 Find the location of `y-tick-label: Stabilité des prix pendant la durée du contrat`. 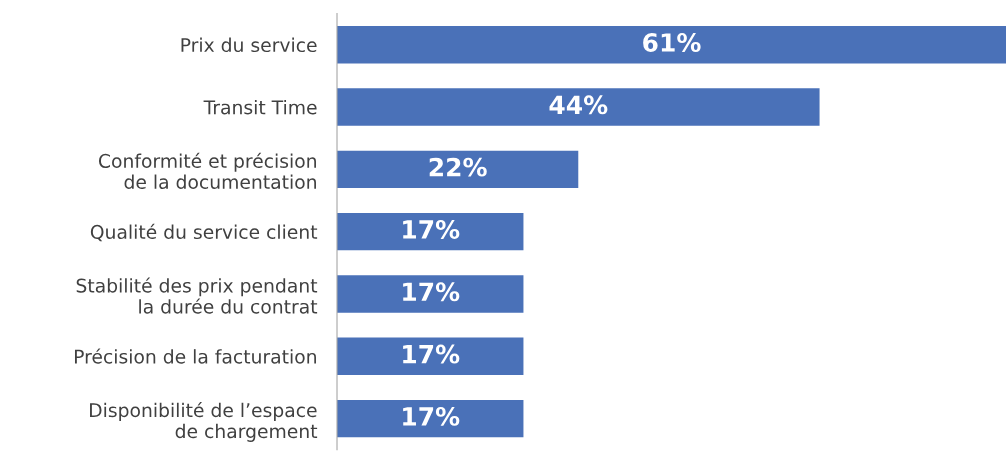

y-tick-label: Stabilité des prix pendant la durée du contrat is located at coordinates (197, 295).